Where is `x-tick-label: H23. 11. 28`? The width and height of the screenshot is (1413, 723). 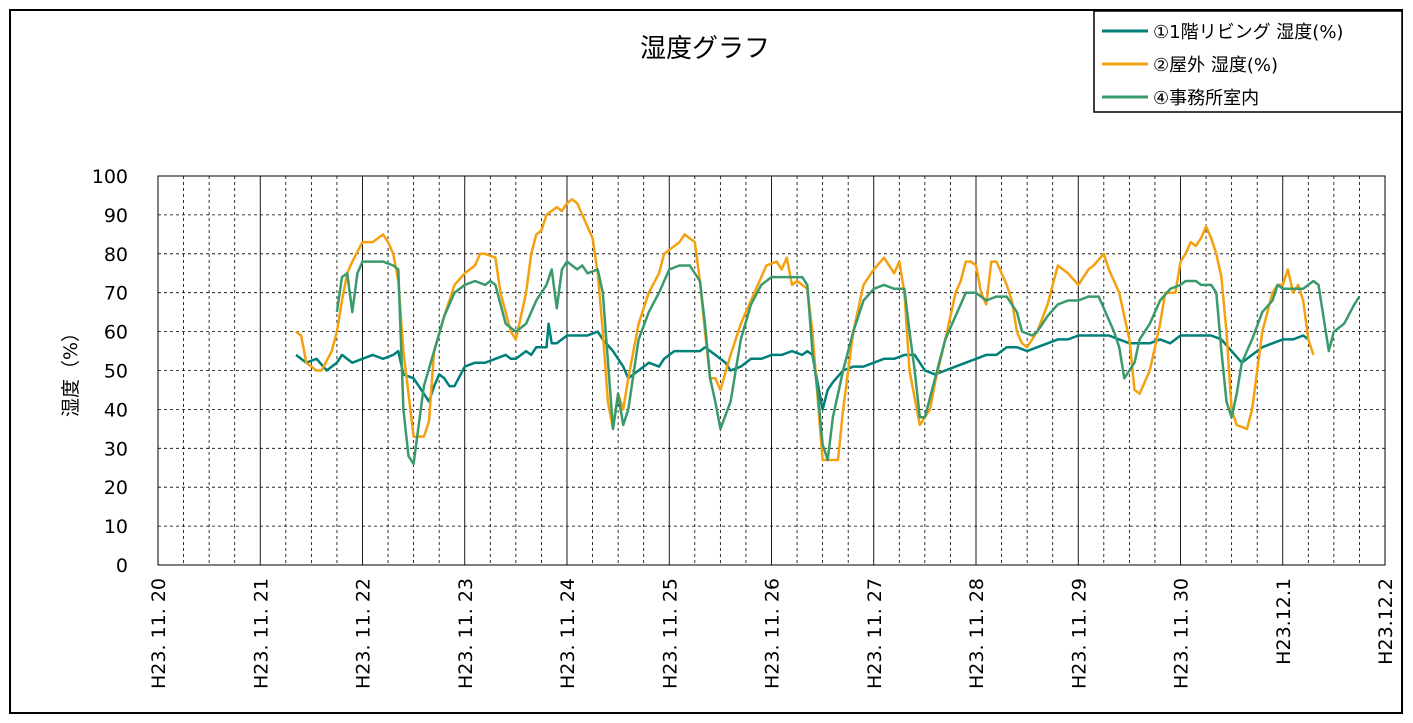 x-tick-label: H23. 11. 28 is located at coordinates (977, 633).